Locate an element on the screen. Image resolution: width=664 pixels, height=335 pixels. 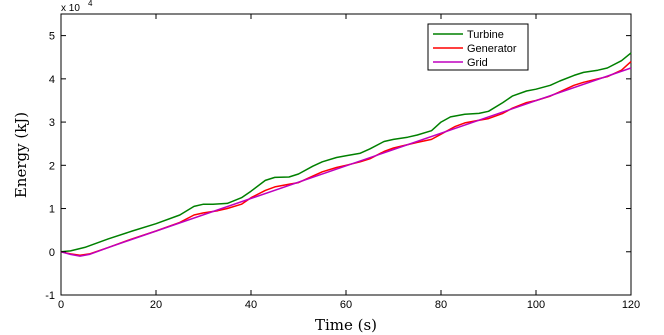
y-axis-title: Energy (kJ) is located at coordinates (21, 155).